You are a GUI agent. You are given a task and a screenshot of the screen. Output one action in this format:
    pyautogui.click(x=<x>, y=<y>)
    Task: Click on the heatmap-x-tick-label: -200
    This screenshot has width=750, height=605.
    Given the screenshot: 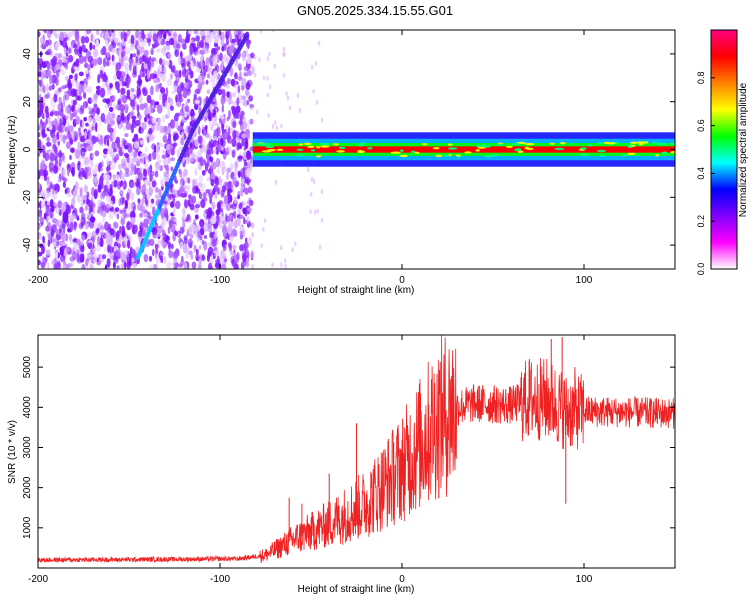 What is the action you would take?
    pyautogui.click(x=38, y=280)
    